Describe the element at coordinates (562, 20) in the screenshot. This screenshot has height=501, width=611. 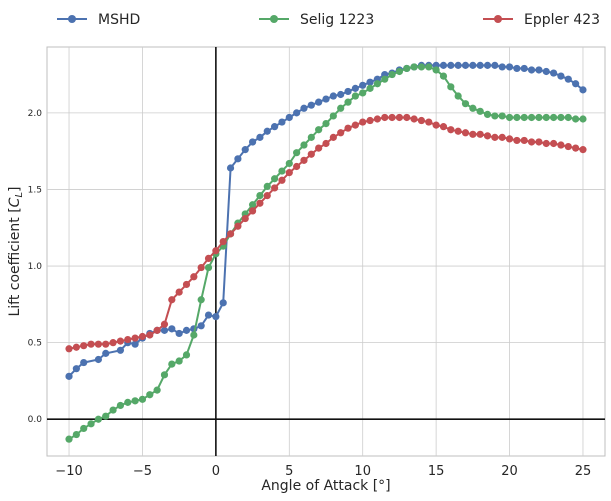
I see `legend-label-eppler-423: Eppler 423` at that location.